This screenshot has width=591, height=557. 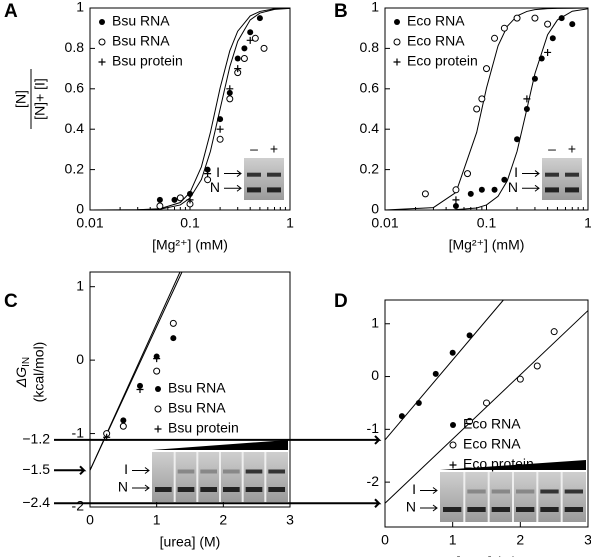 I want to click on y-label-numerator: [N], so click(x=21, y=99).